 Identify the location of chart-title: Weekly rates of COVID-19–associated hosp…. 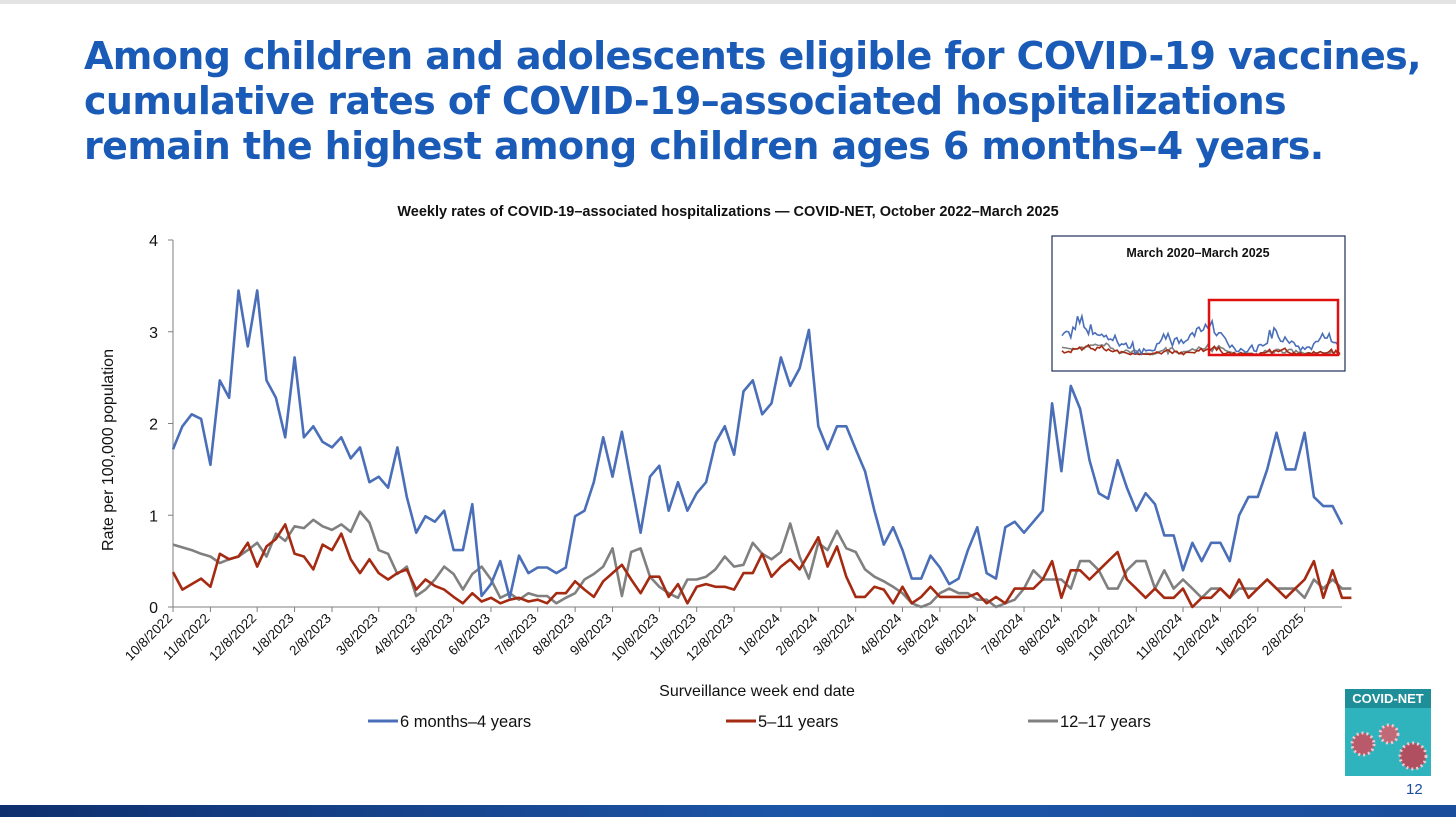
(727, 212).